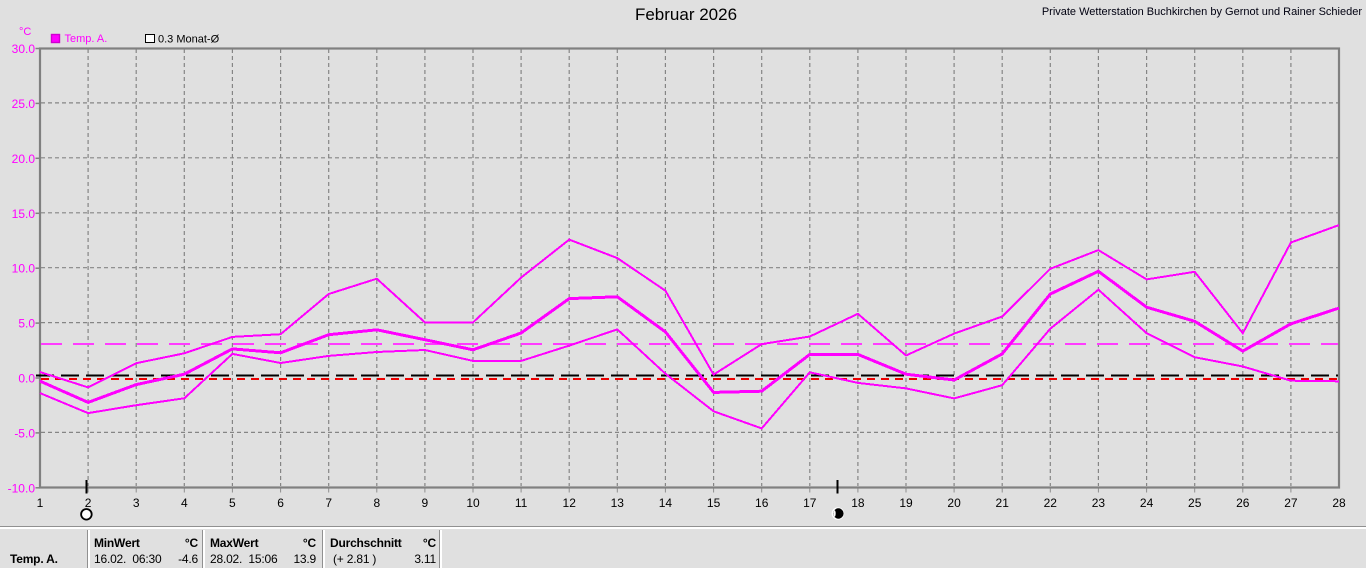  I want to click on svg-text: 11, so click(521, 503).